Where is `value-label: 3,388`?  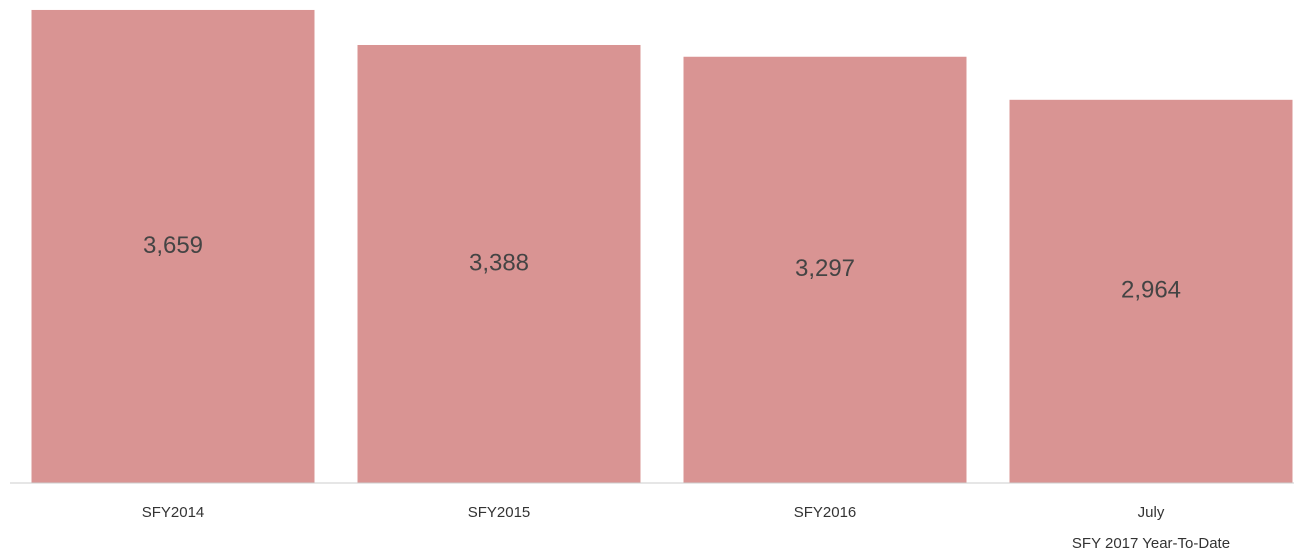
value-label: 3,388 is located at coordinates (499, 262).